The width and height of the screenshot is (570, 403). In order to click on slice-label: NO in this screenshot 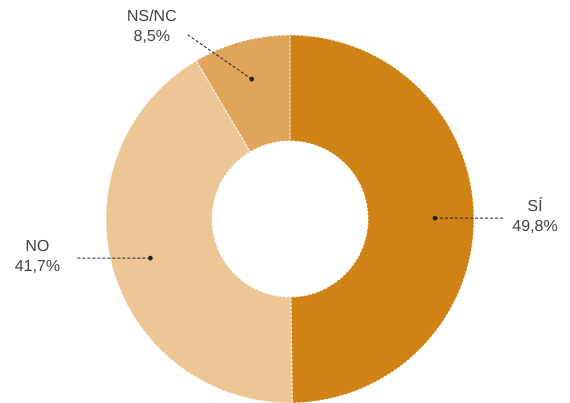, I will do `click(37, 247)`.